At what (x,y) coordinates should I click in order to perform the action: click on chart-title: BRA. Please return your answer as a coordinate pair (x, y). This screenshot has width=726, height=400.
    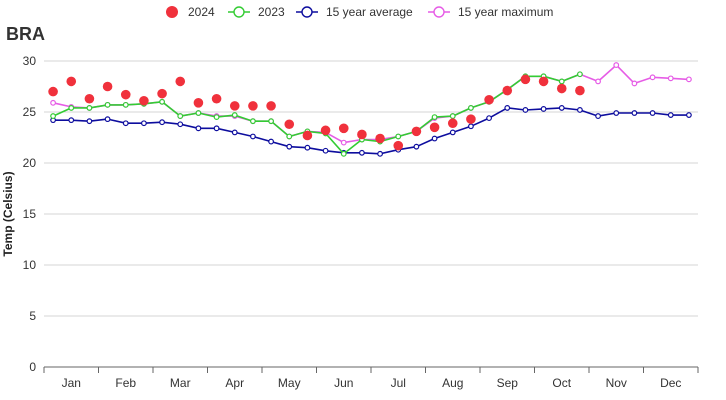
    Looking at the image, I should click on (25, 34).